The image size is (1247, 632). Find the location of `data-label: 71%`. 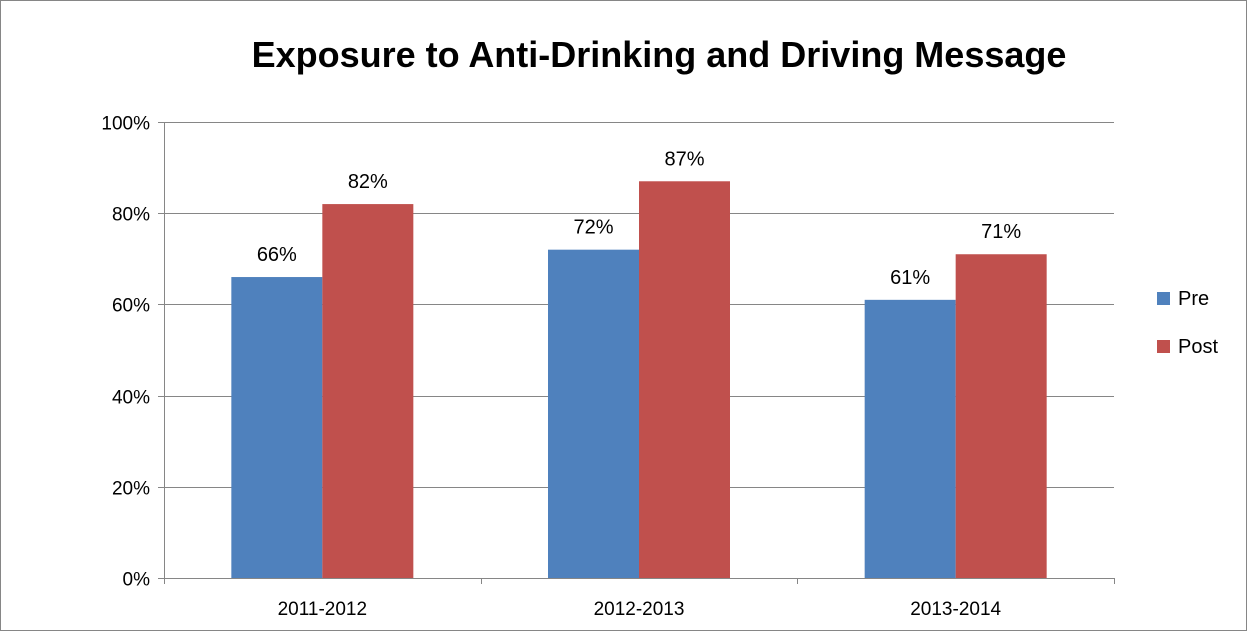

data-label: 71% is located at coordinates (1001, 232).